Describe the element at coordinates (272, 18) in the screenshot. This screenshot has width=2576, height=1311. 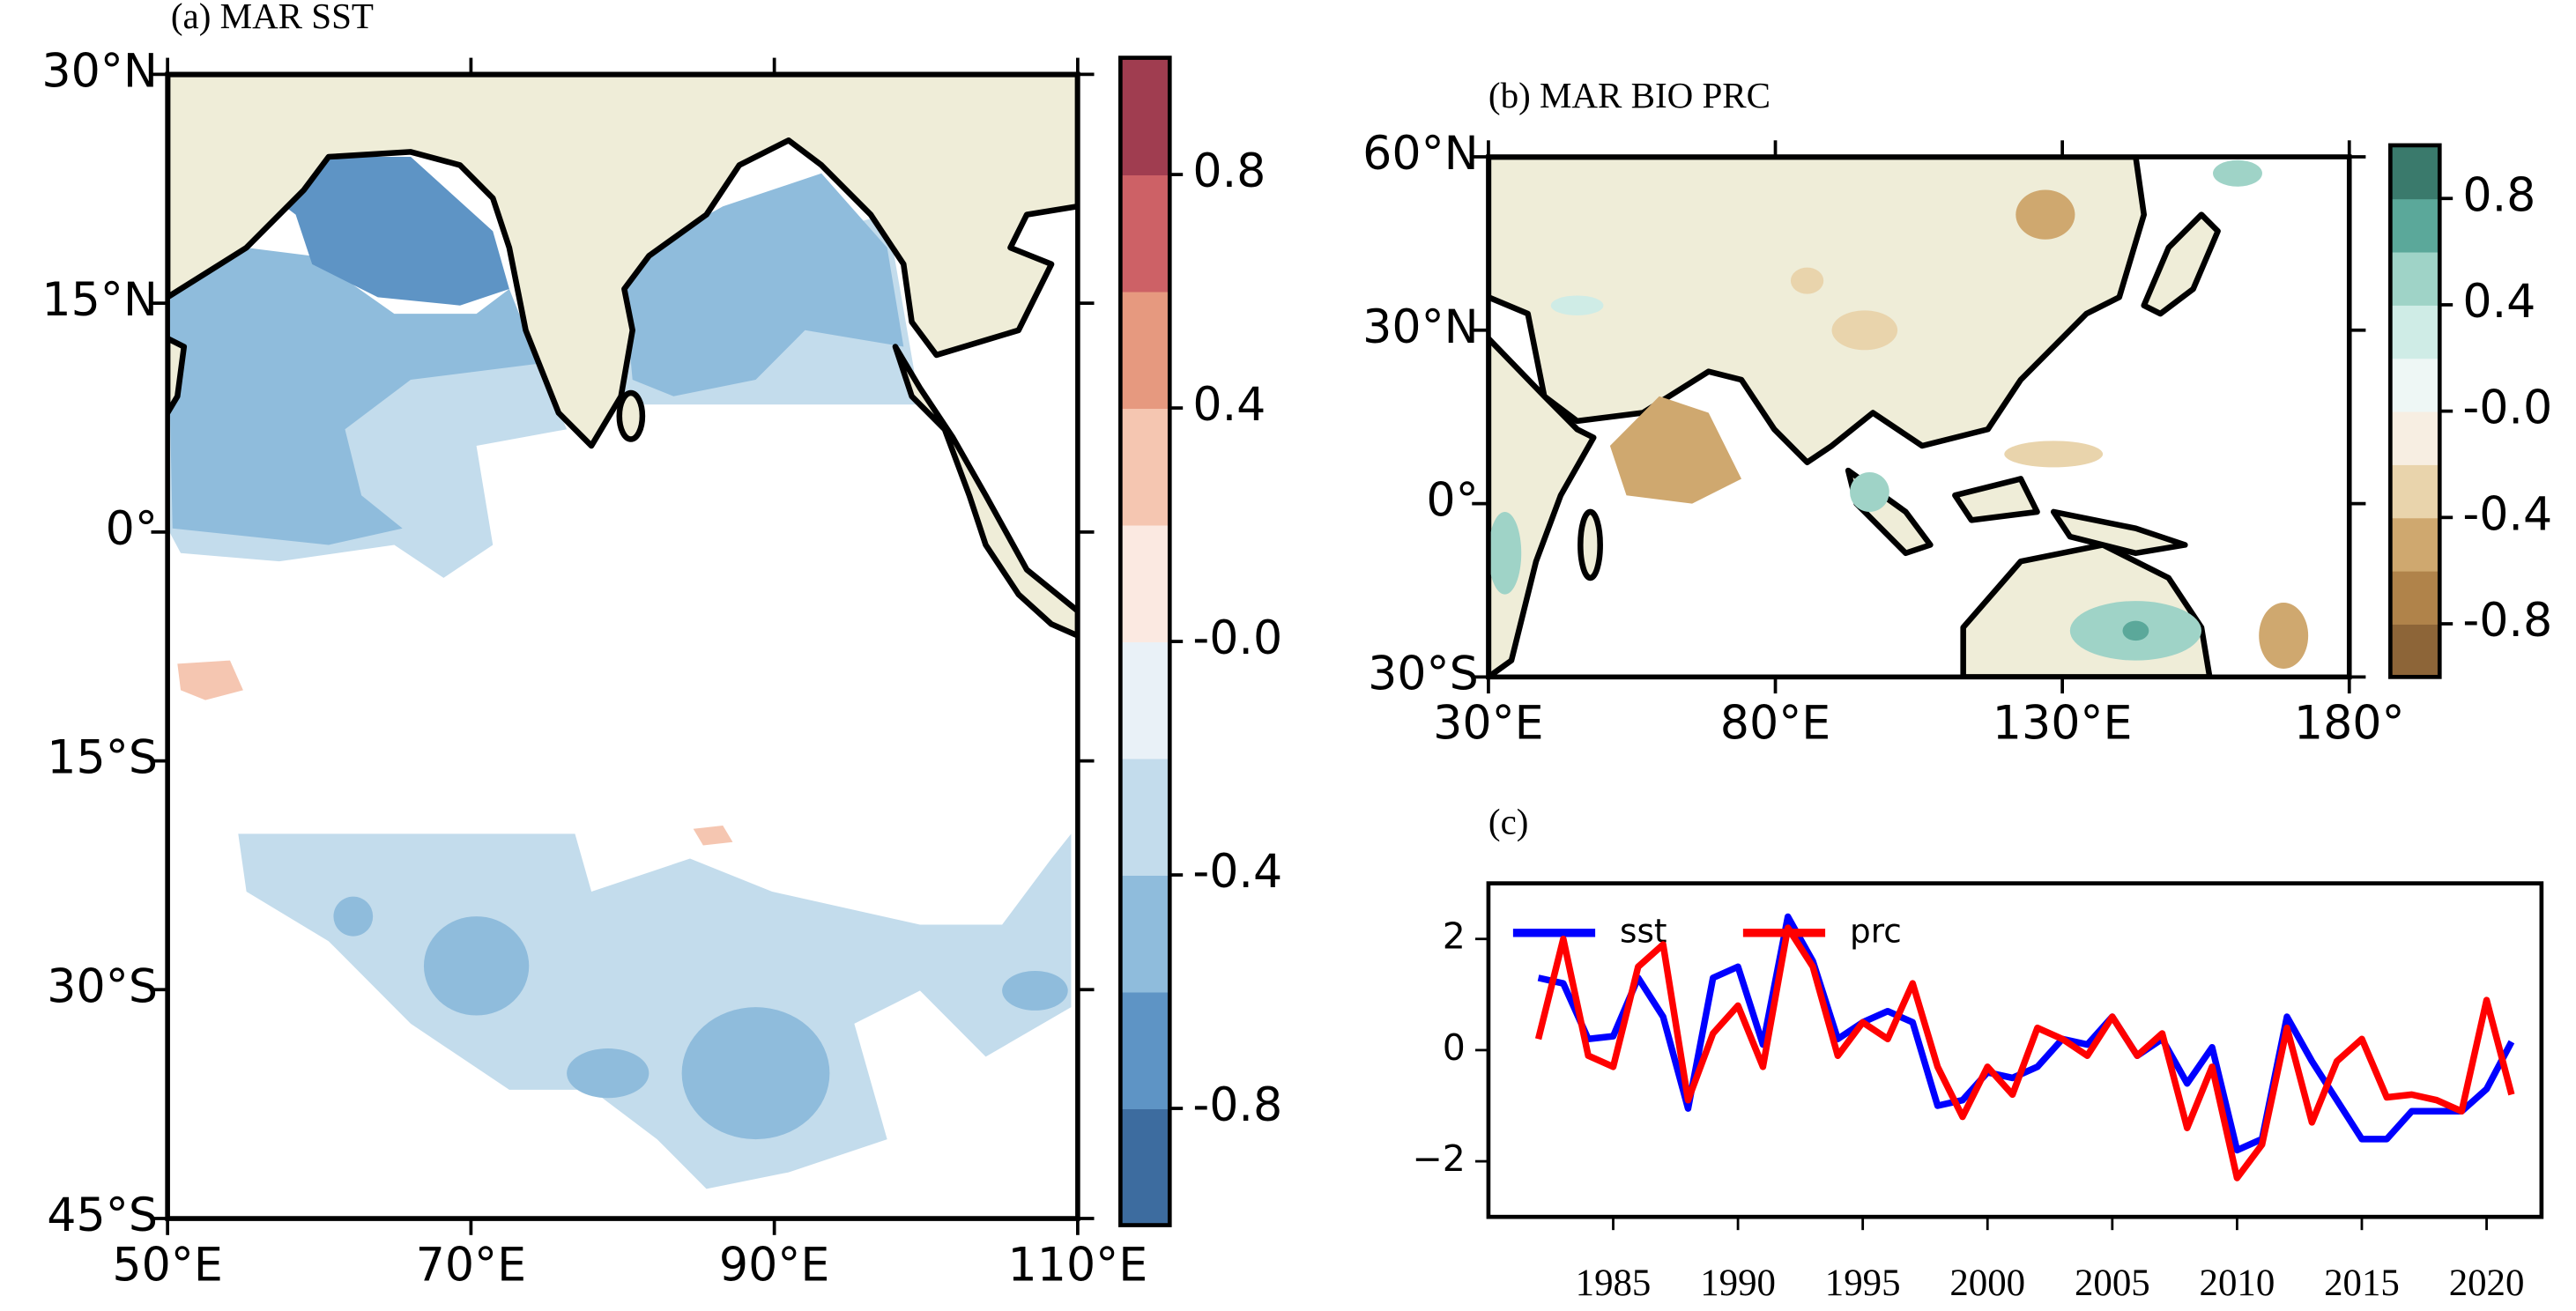
I see `panel-title: (a) MAR SST` at that location.